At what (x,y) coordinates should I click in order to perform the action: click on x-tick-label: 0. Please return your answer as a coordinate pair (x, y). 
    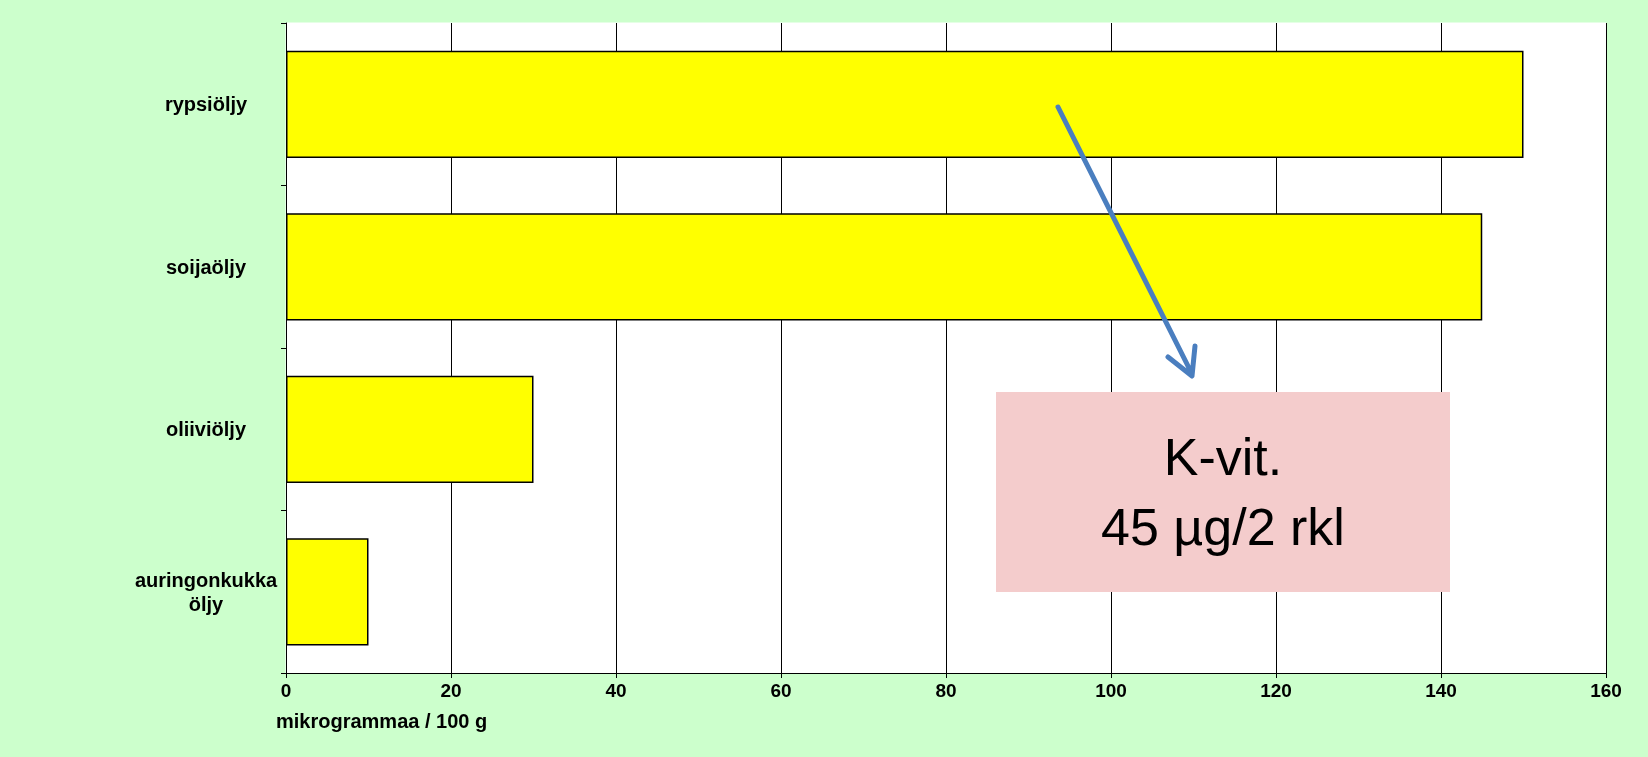
    Looking at the image, I should click on (286, 690).